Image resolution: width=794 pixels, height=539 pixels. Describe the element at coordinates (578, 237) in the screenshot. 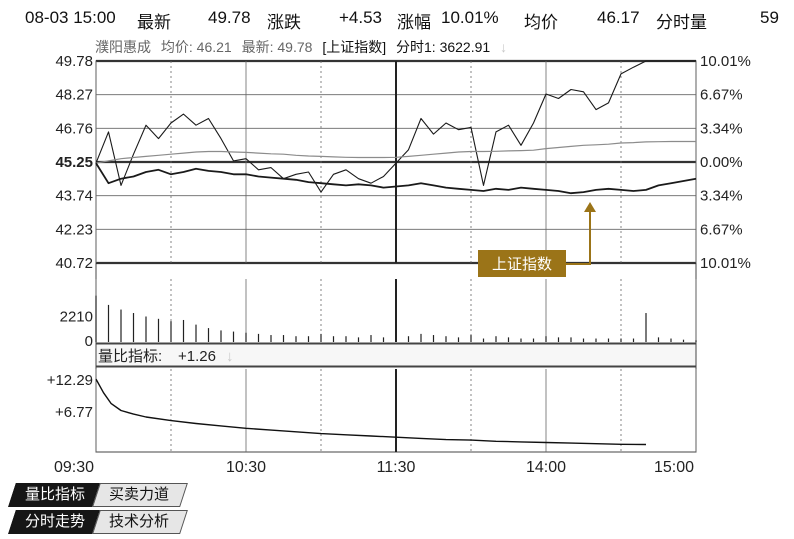

I see `annotation-leader-line` at that location.